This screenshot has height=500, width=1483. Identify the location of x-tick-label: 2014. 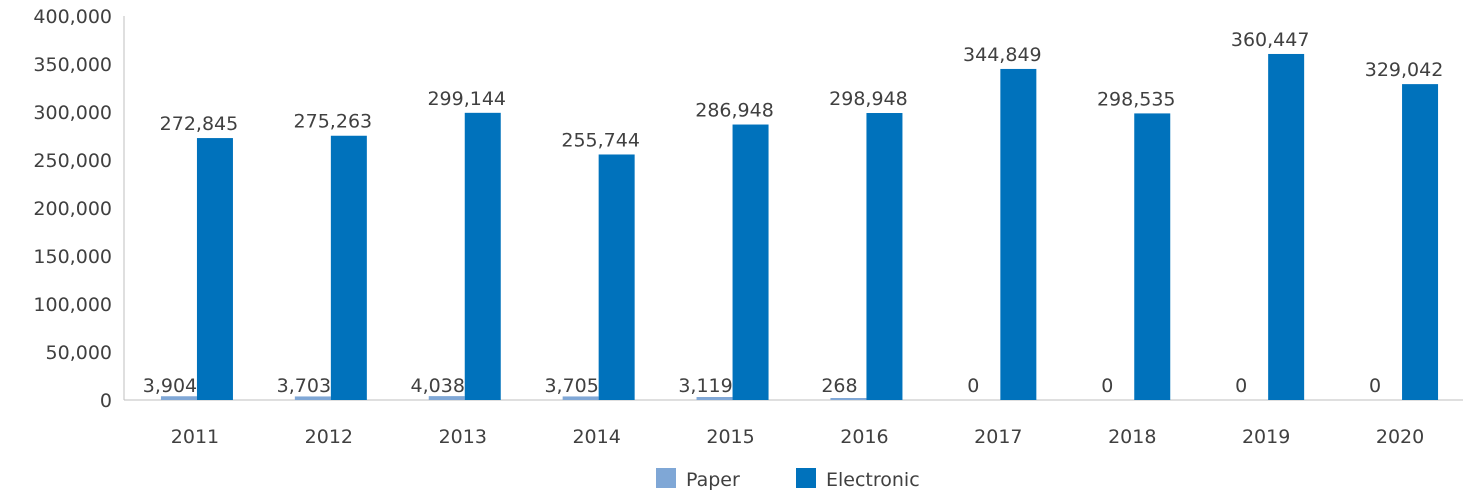
(596, 437).